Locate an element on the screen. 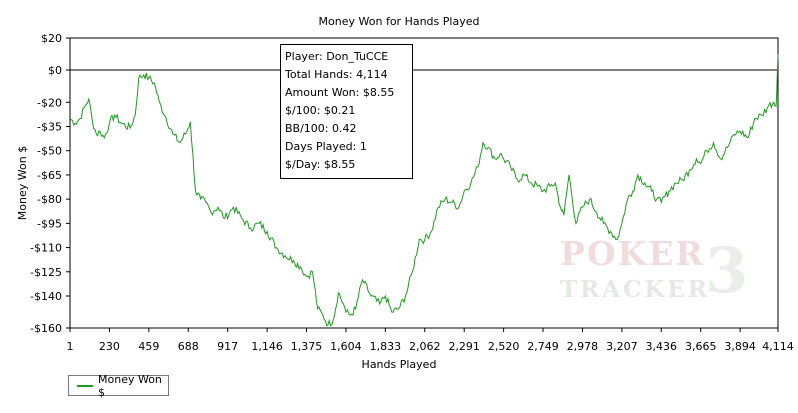 This screenshot has width=798, height=413. y-tick-label: -$140 is located at coordinates (46, 296).